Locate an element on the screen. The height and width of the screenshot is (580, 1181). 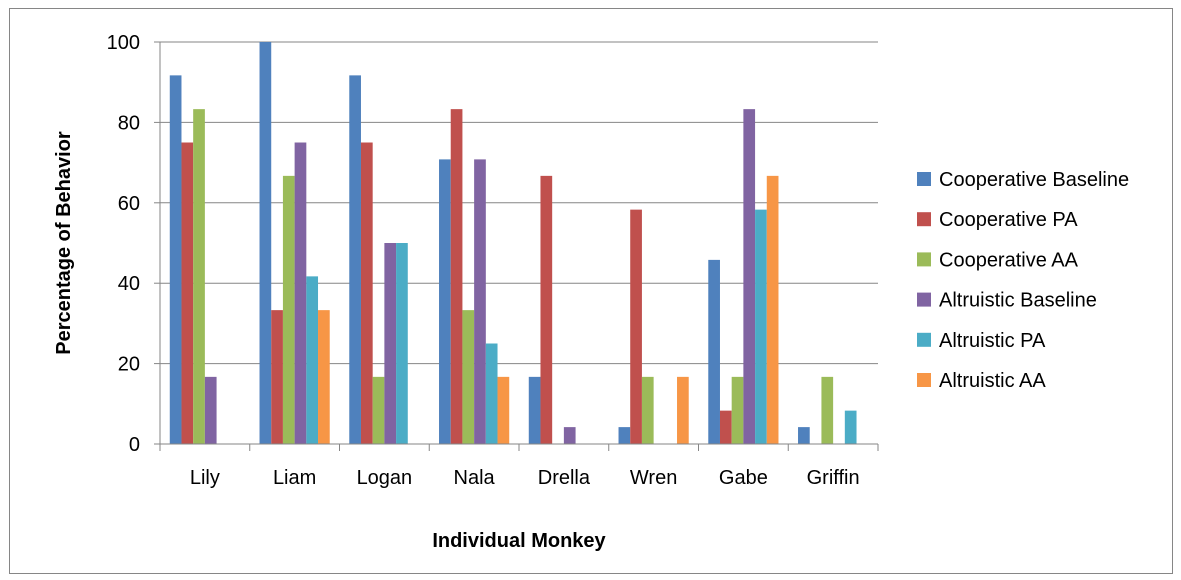
y-axis-title: Percentage of Behavior is located at coordinates (64, 243).